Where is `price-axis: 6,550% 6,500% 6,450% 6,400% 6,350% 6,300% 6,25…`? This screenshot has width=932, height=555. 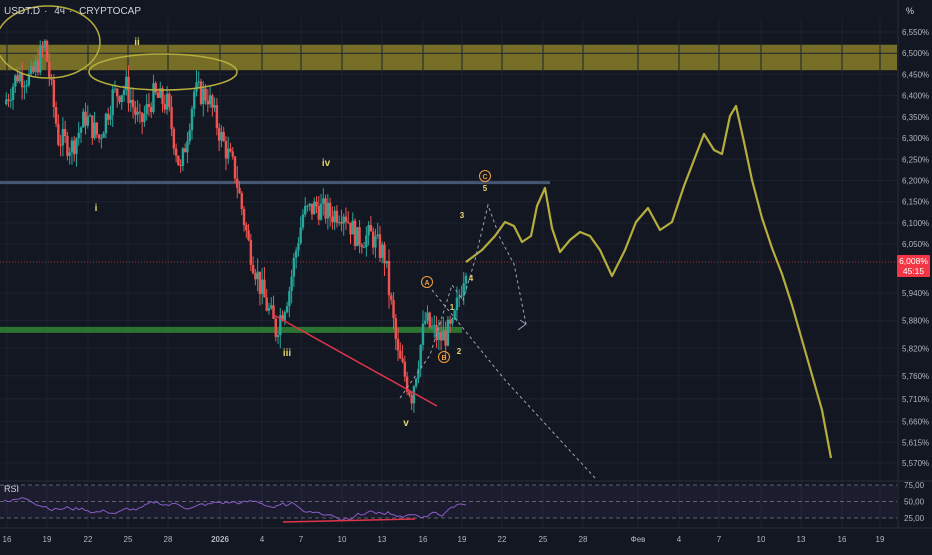 price-axis: 6,550% 6,500% 6,450% 6,400% 6,350% 6,300% 6,25… is located at coordinates (913, 264).